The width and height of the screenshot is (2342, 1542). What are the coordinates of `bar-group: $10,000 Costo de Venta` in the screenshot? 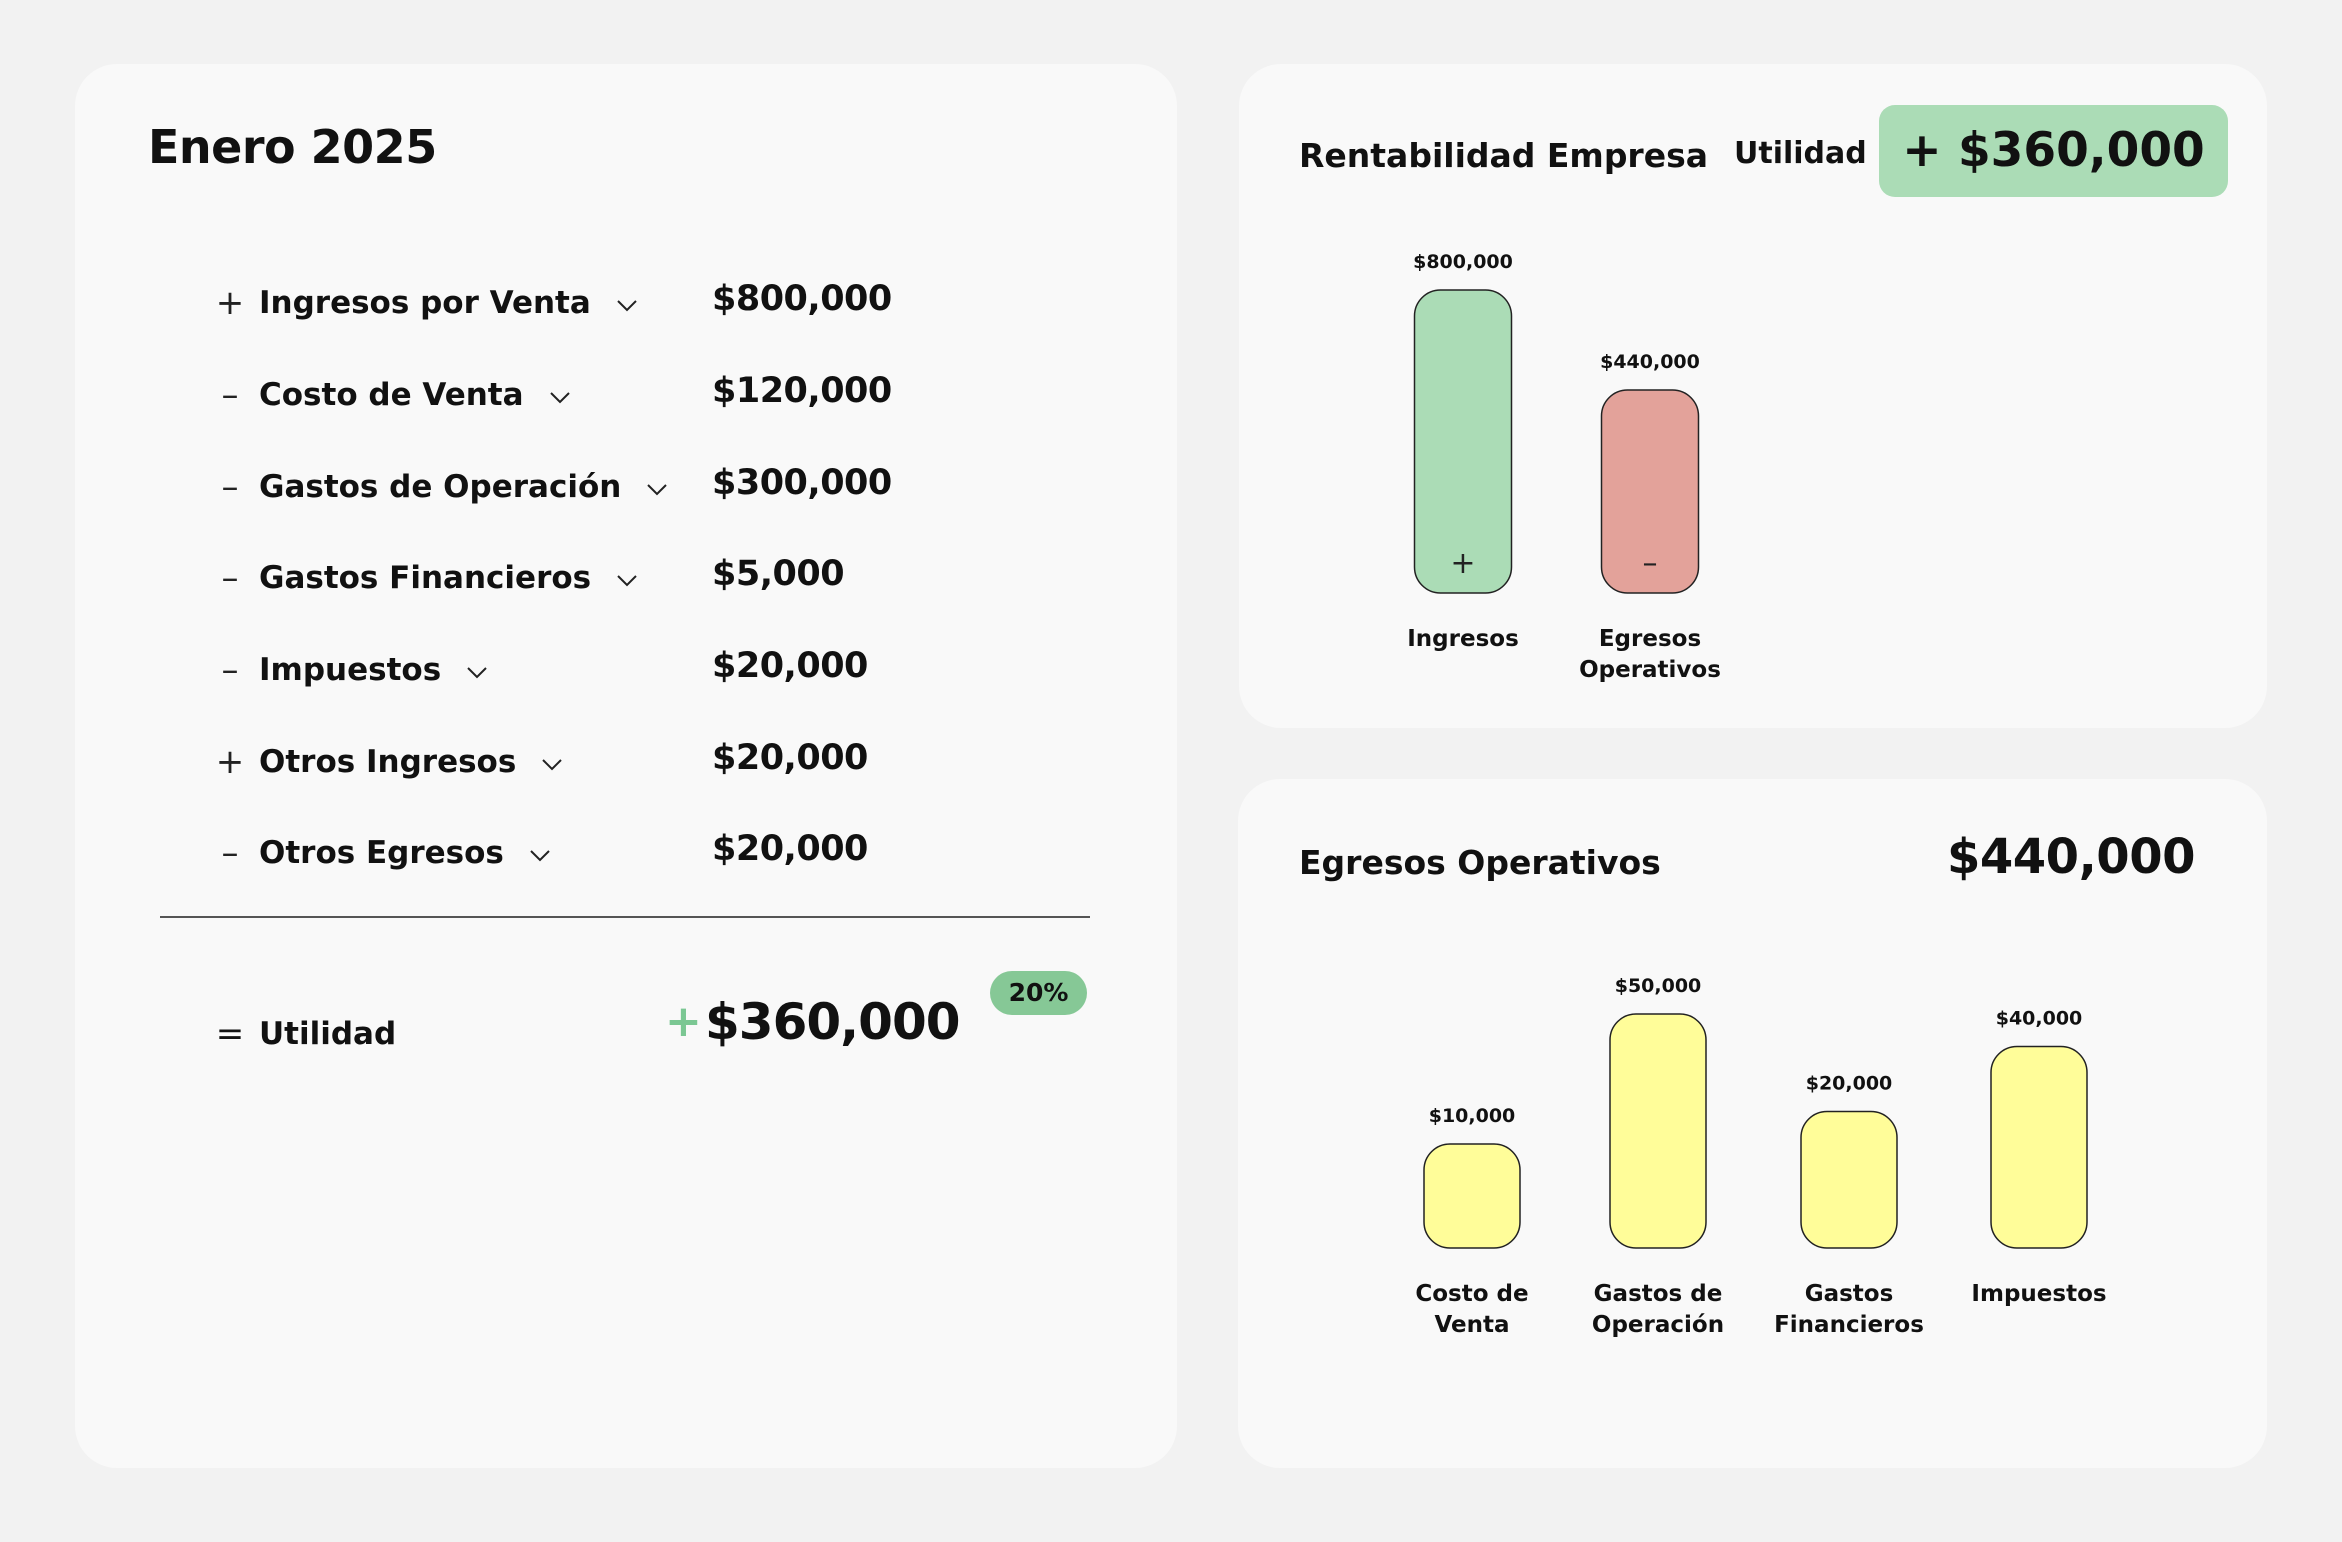 It's located at (1471, 1221).